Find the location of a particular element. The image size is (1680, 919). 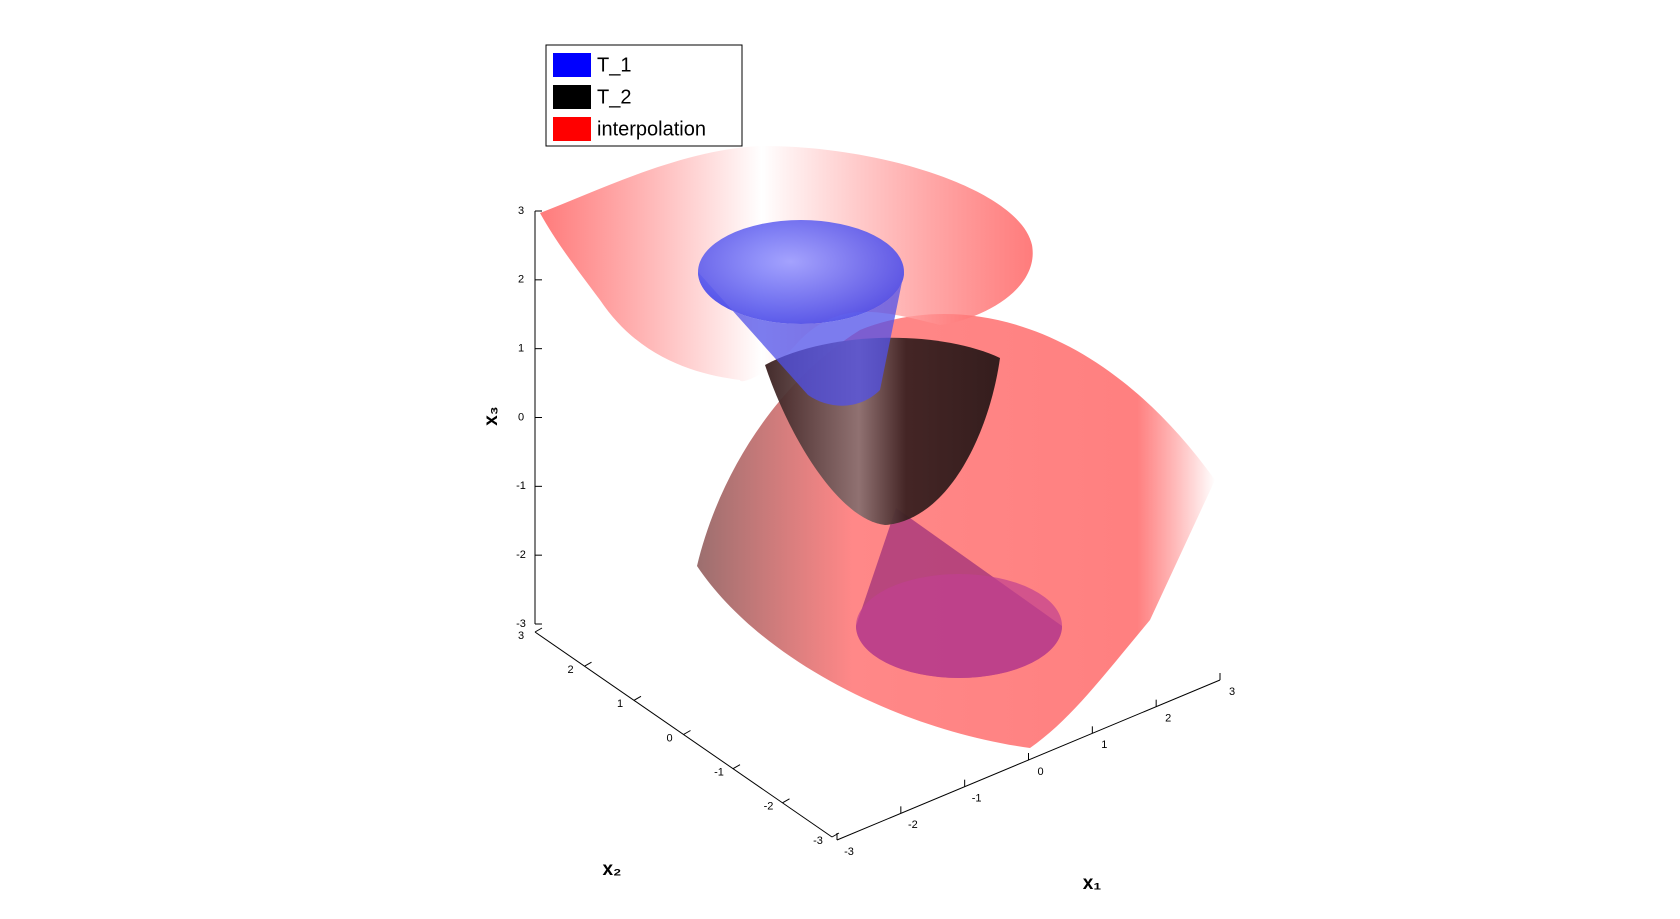

z-tick-label: -2 is located at coordinates (521, 555).